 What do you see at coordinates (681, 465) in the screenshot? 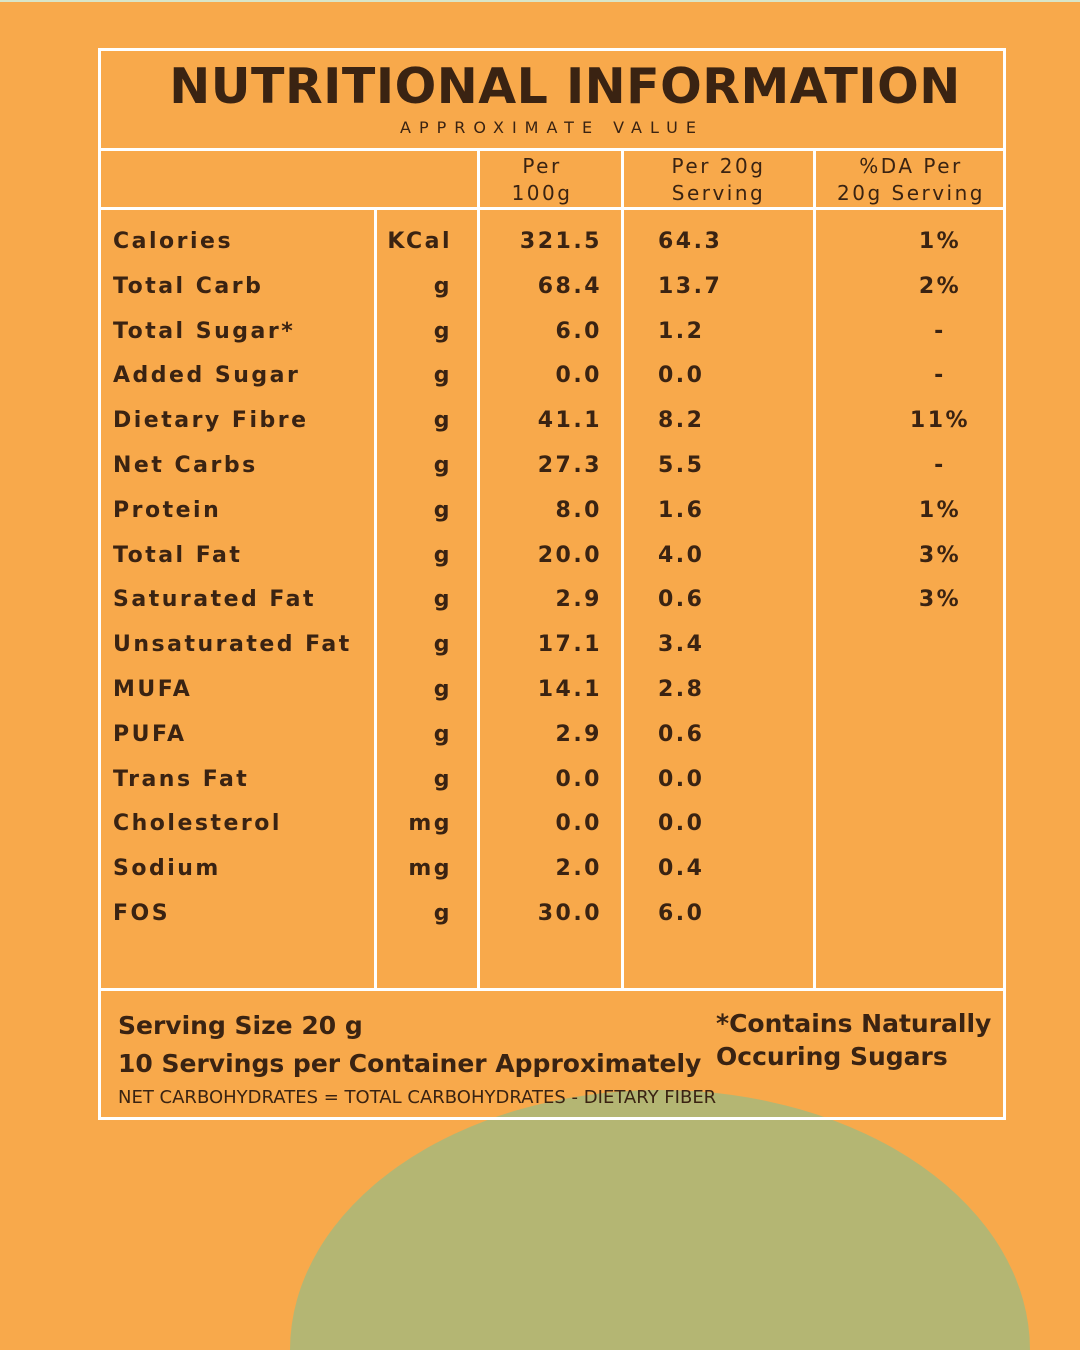
I see `value-per-20g: 5.5` at bounding box center [681, 465].